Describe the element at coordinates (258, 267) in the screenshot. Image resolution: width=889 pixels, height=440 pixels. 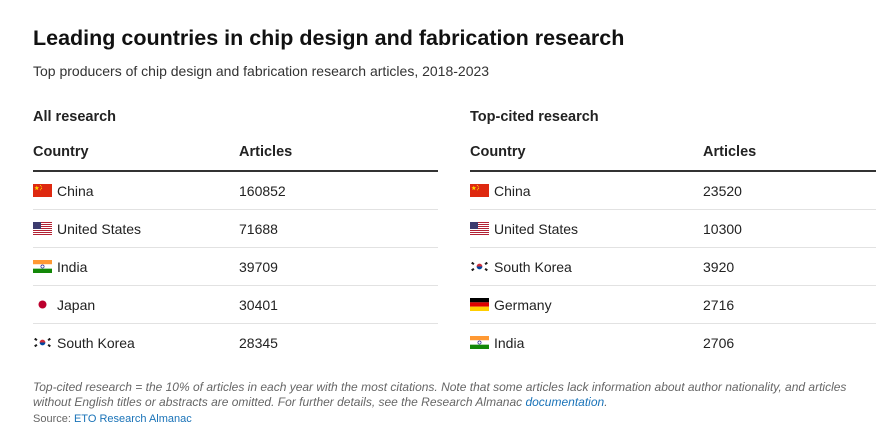
I see `article-count: 39709` at that location.